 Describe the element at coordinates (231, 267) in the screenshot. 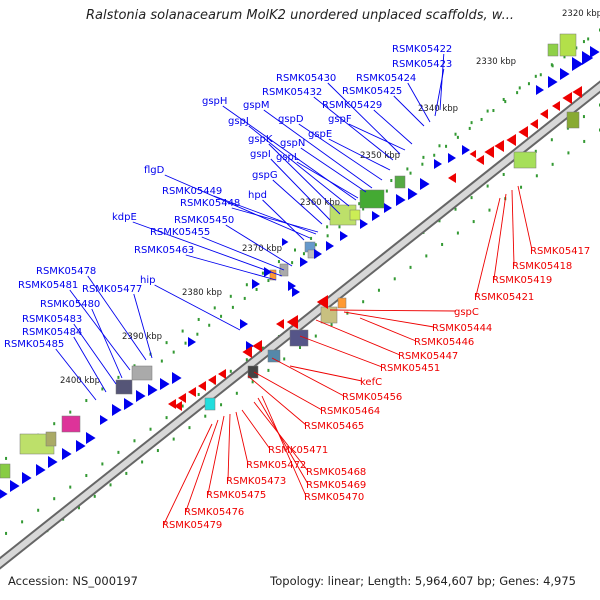

I see `leader-line-RSMK05463` at that location.